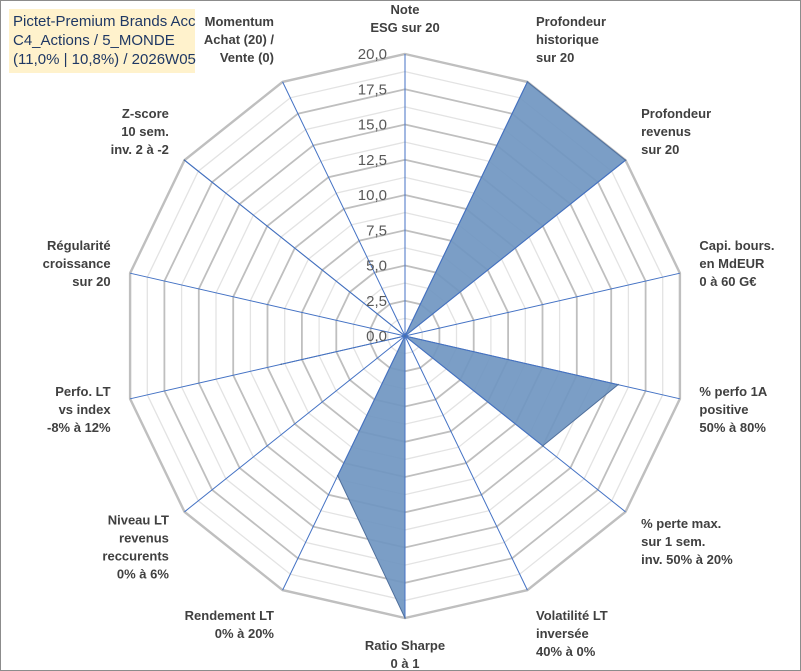  What do you see at coordinates (104, 59) in the screenshot?
I see `fund-stats: (11,0% | 10,8%) / 2026W05` at bounding box center [104, 59].